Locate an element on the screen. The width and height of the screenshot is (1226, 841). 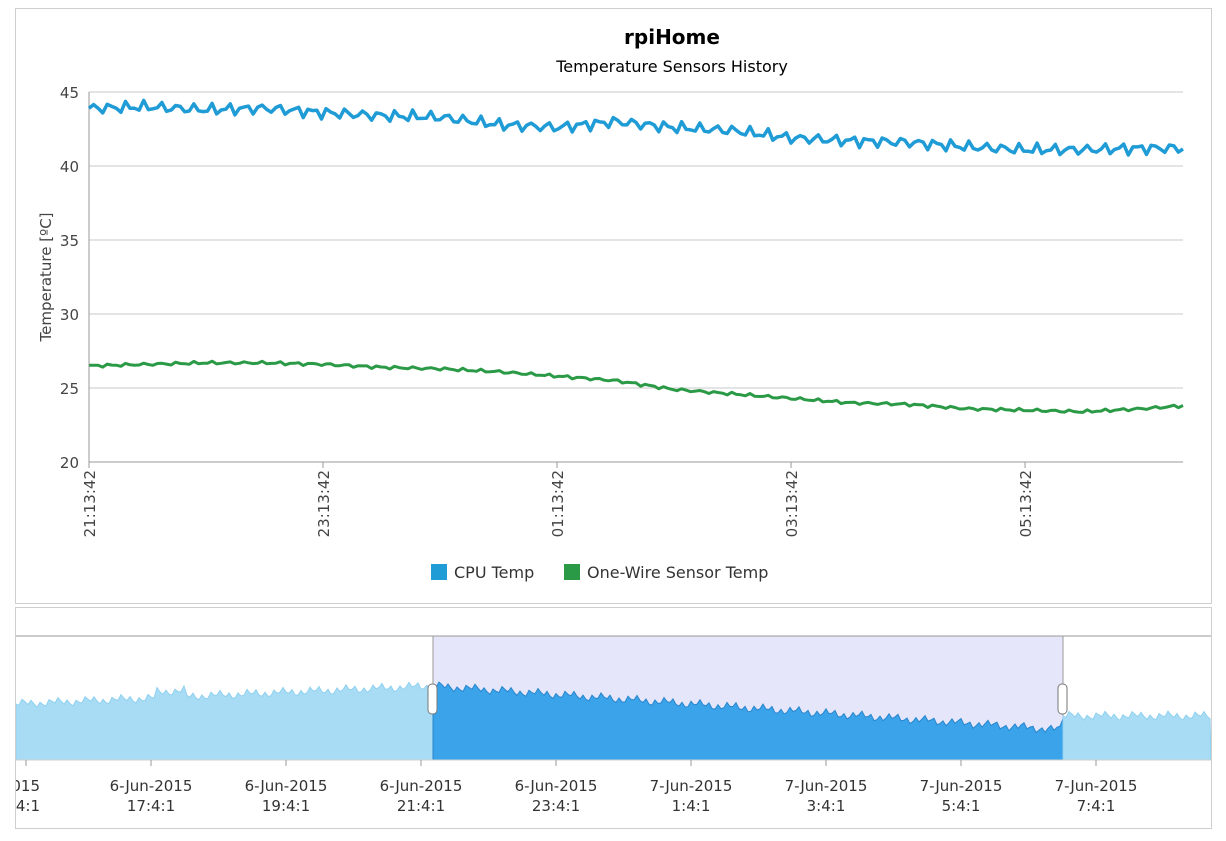
x-tick-label: 23:13:42 is located at coordinates (324, 503).